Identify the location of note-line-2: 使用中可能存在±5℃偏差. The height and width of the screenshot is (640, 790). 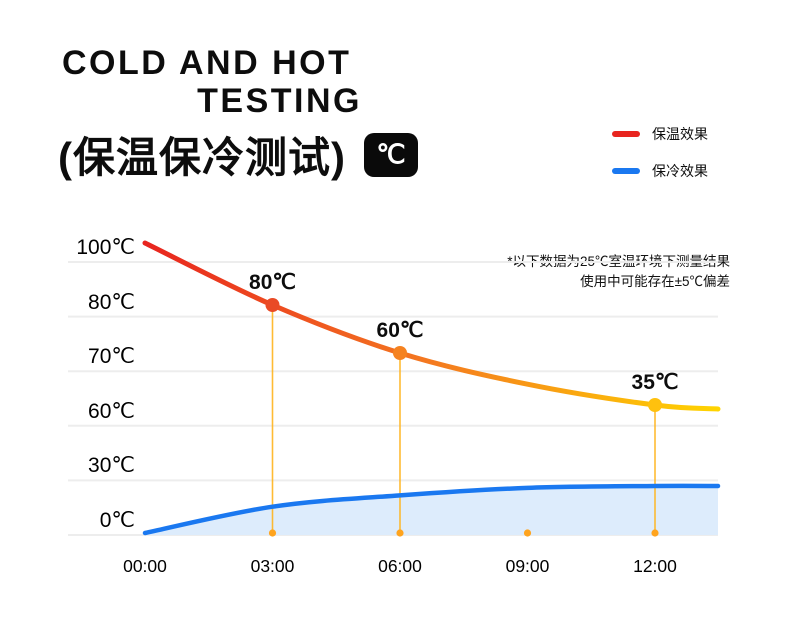
(655, 281).